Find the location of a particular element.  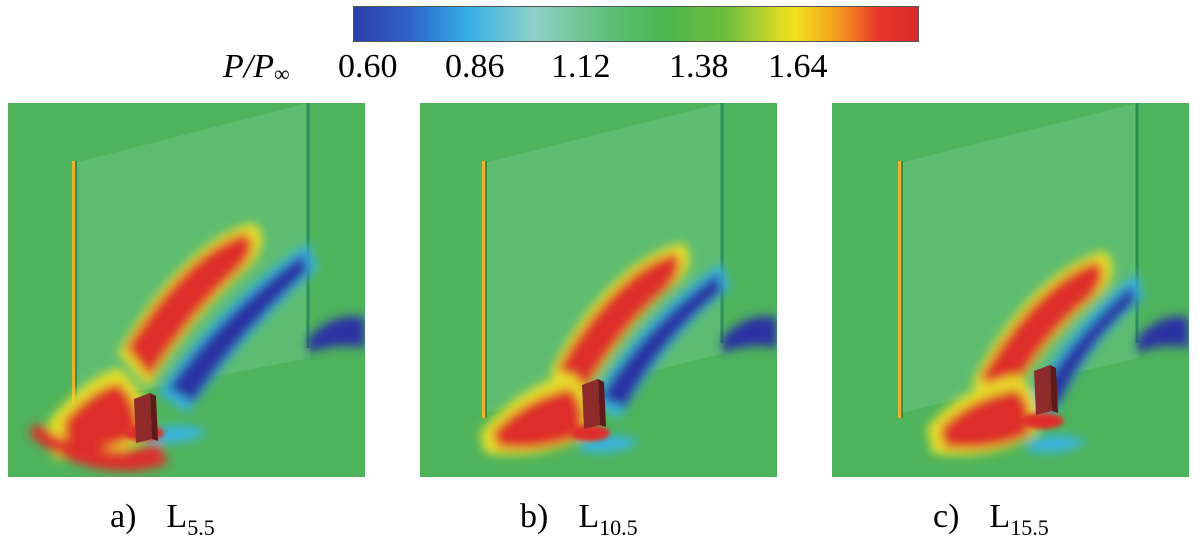

colorbar-tick: 1.64 is located at coordinates (798, 66).